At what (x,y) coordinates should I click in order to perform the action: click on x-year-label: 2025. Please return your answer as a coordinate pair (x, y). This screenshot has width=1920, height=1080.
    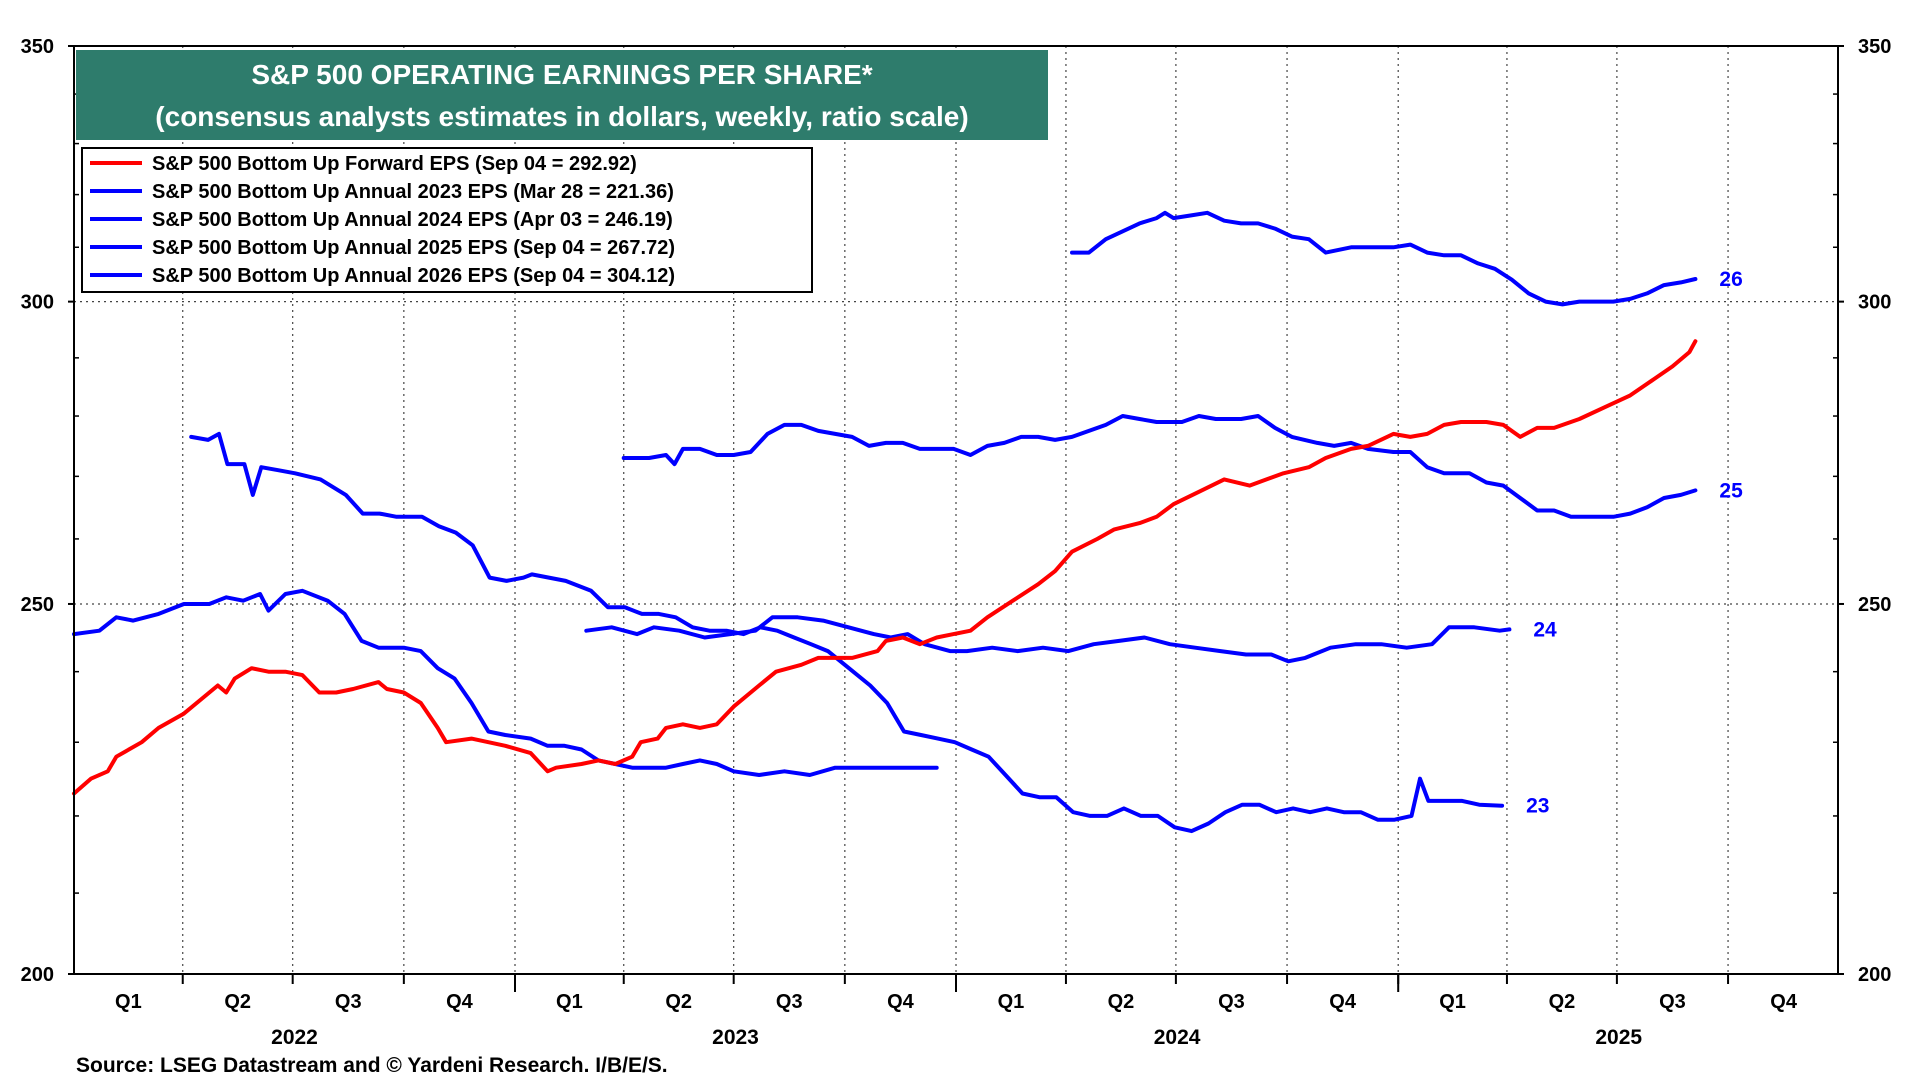
    Looking at the image, I should click on (1618, 1037).